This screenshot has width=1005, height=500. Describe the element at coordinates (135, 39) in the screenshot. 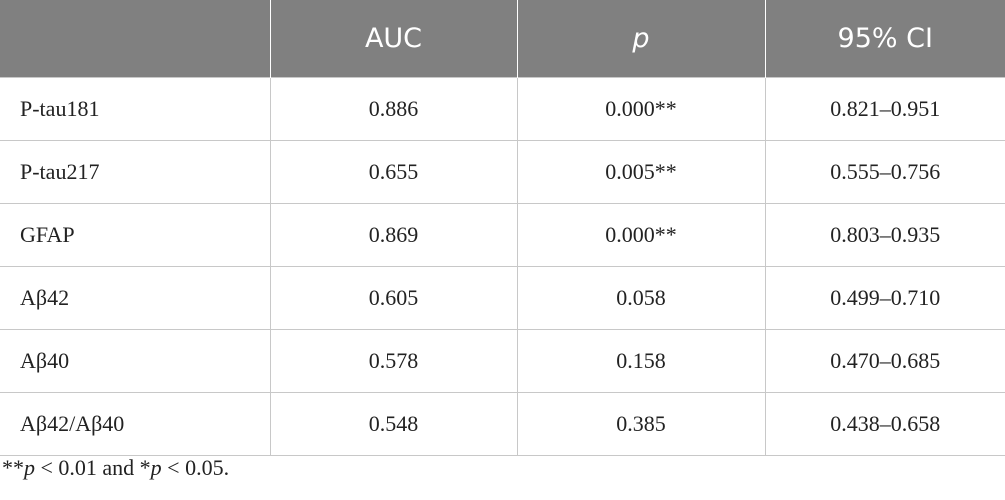

I see `header-cell` at that location.